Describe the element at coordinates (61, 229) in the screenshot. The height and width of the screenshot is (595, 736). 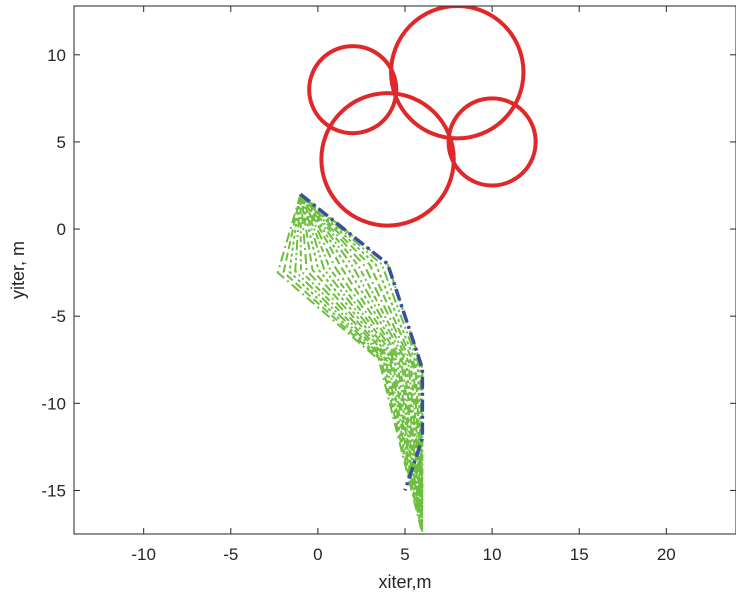
I see `y-tick-label: 0` at that location.